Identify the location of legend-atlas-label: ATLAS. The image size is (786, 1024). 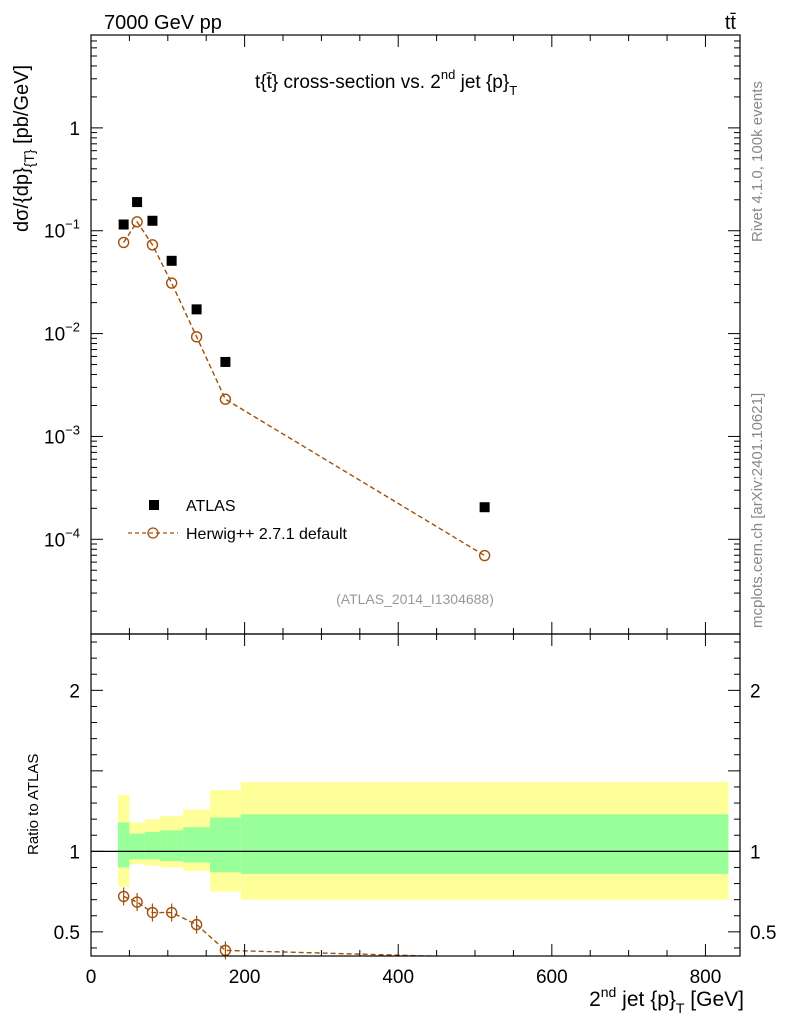
(211, 506).